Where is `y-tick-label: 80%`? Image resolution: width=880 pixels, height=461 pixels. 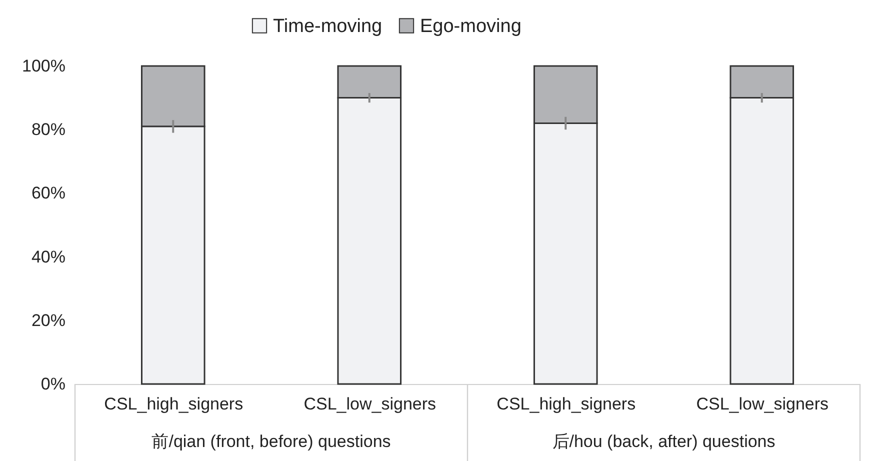
y-tick-label: 80% is located at coordinates (48, 130).